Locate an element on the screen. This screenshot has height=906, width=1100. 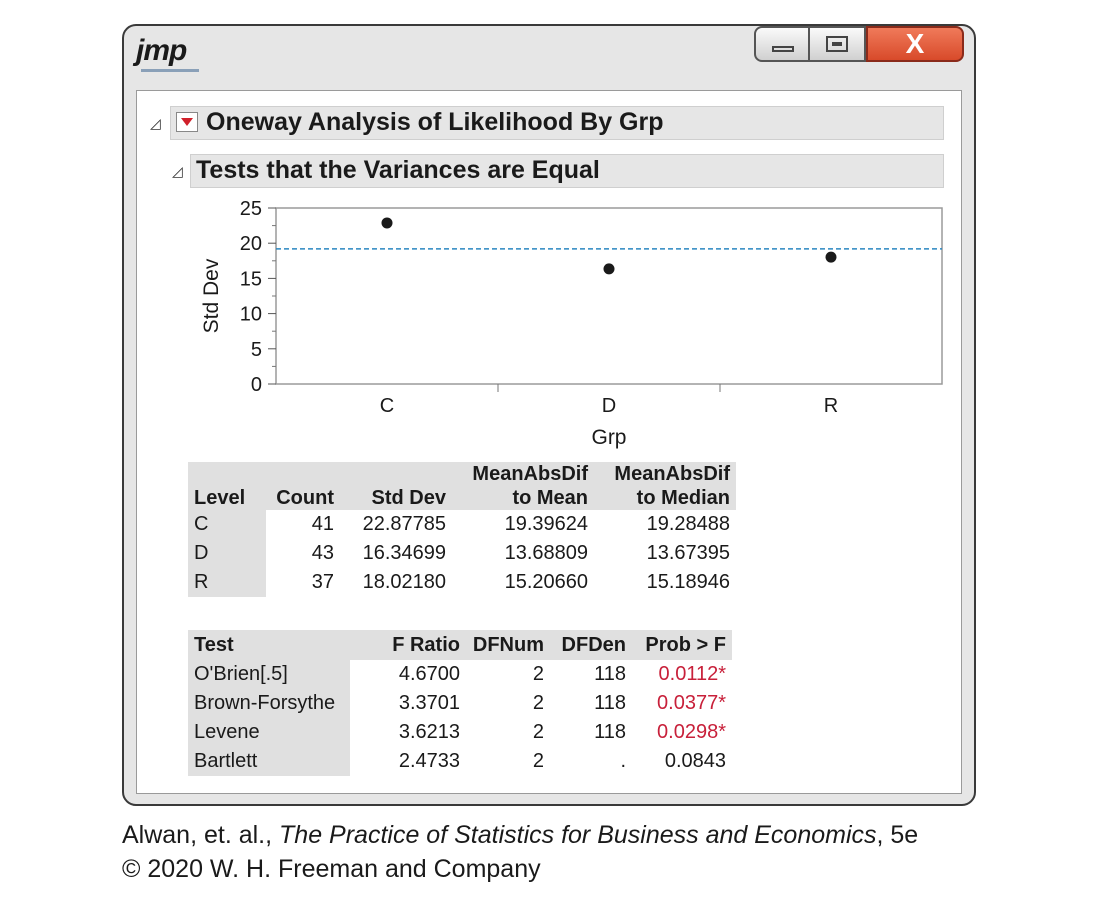
table-row: O'Brien[.5] 4.6700 2 118 0.0112* is located at coordinates (460, 674).